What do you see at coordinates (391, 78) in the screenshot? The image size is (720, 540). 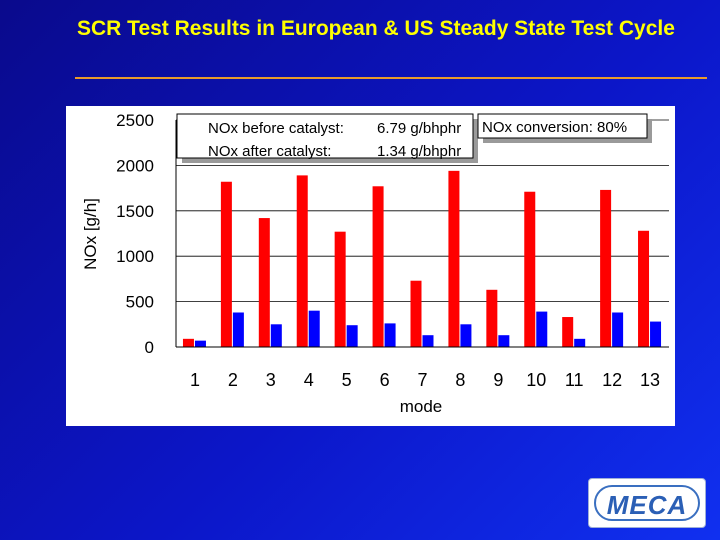 I see `title-divider` at bounding box center [391, 78].